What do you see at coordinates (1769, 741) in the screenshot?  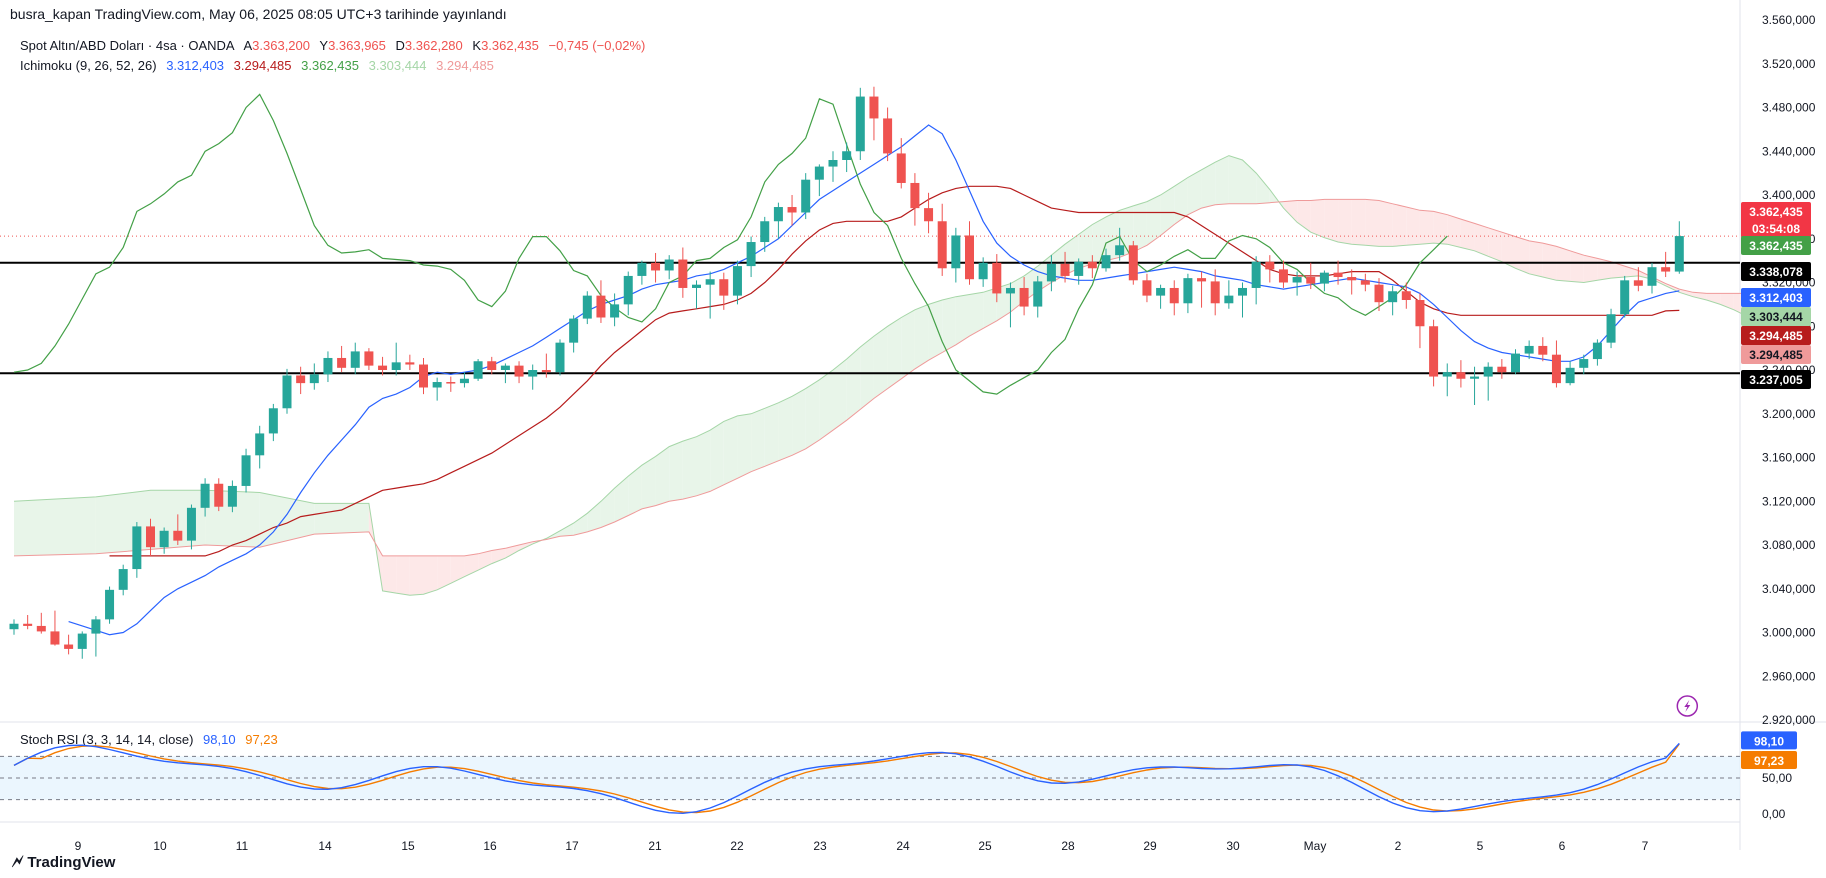 I see `rsi-badge-label: 98,10` at bounding box center [1769, 741].